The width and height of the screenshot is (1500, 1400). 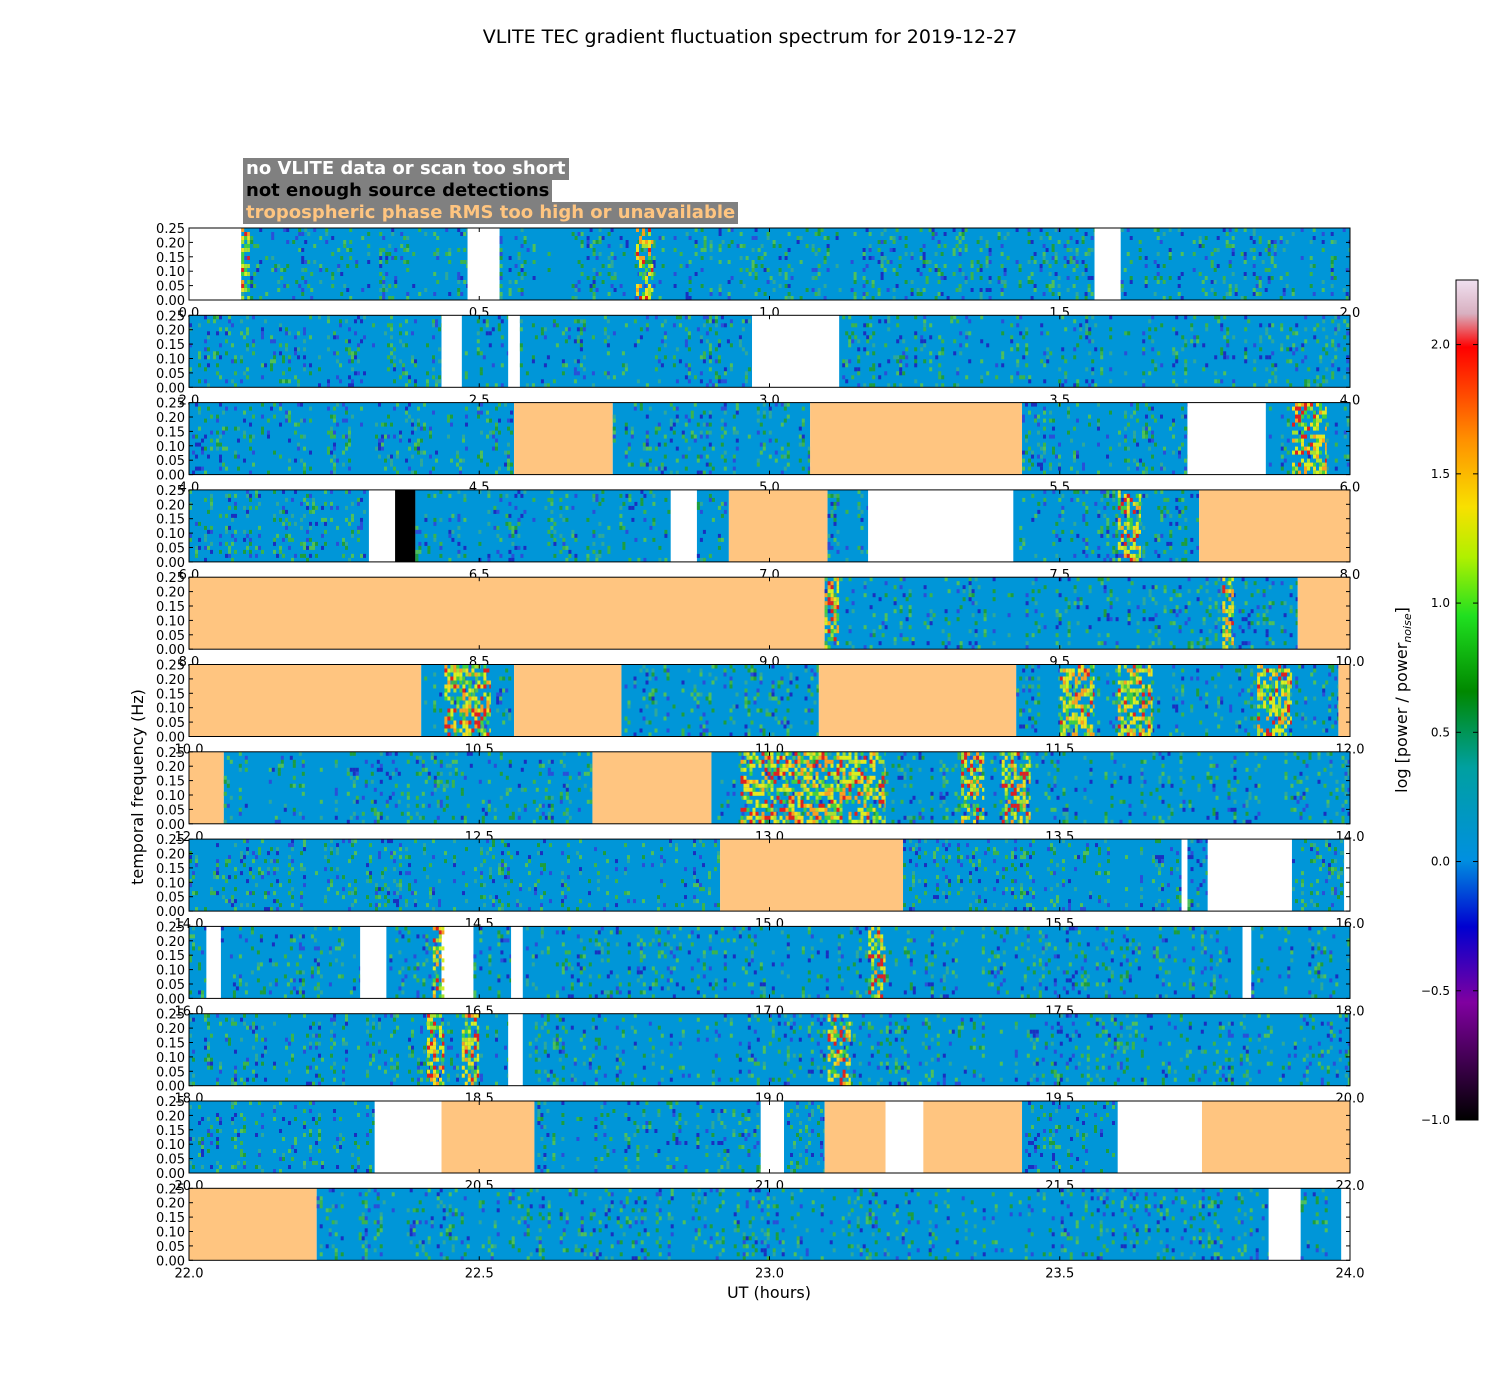 What do you see at coordinates (514, 351) in the screenshot?
I see `no-data-segment` at bounding box center [514, 351].